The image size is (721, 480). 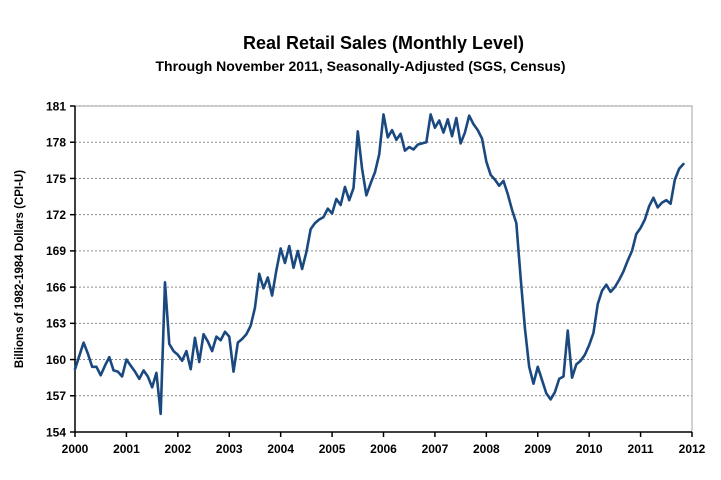 I want to click on x-tick-label: 2002, so click(x=177, y=449).